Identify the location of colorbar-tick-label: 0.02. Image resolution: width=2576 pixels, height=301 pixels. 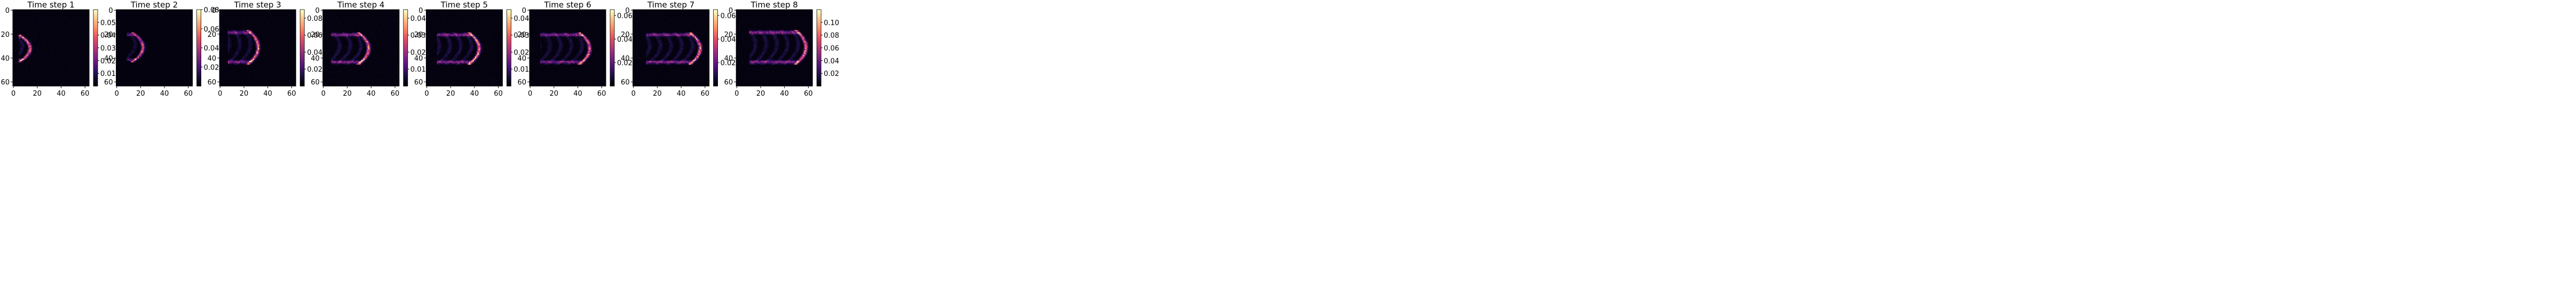
(211, 68).